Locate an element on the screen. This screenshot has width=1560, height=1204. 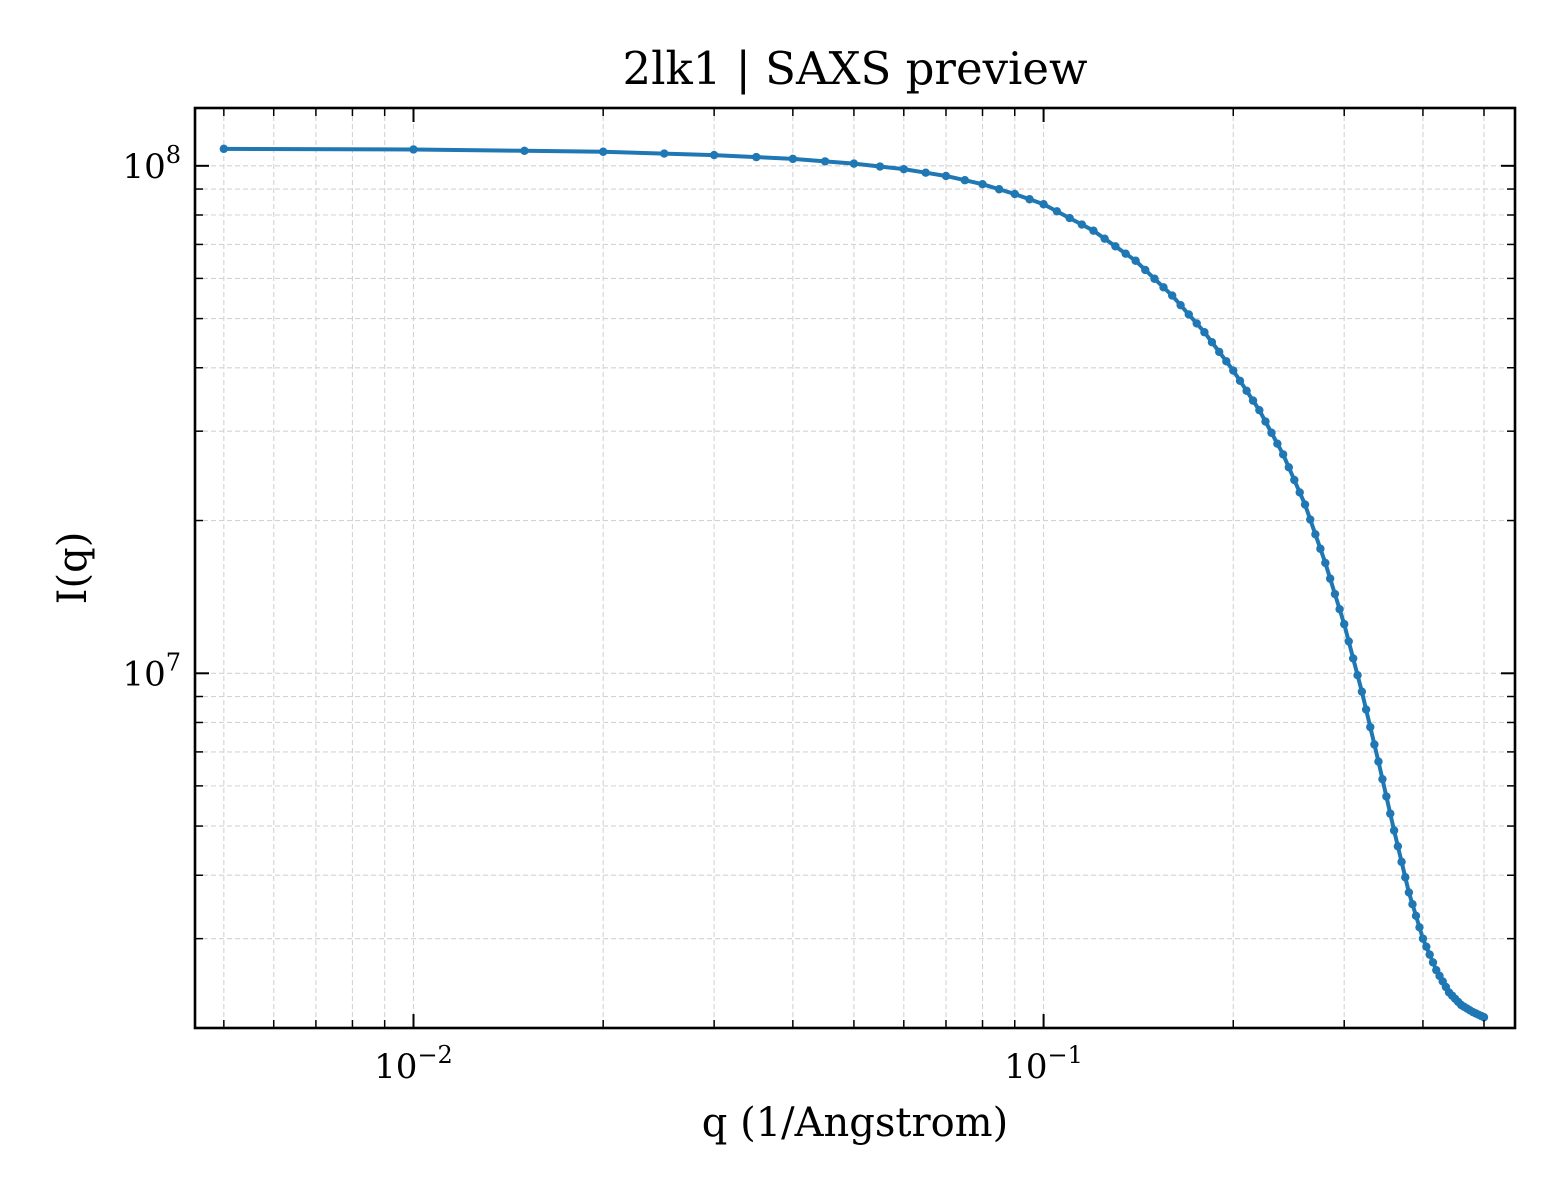
x-axis-label: q (1/Angstrom) is located at coordinates (855, 1123).